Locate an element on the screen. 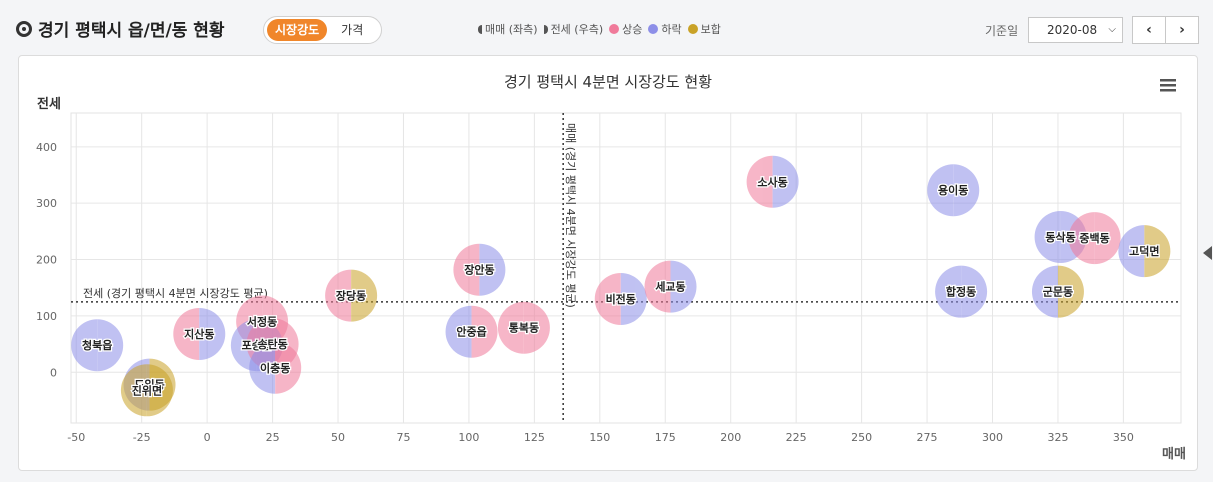  bubble-label: 소사동 is located at coordinates (772, 182).